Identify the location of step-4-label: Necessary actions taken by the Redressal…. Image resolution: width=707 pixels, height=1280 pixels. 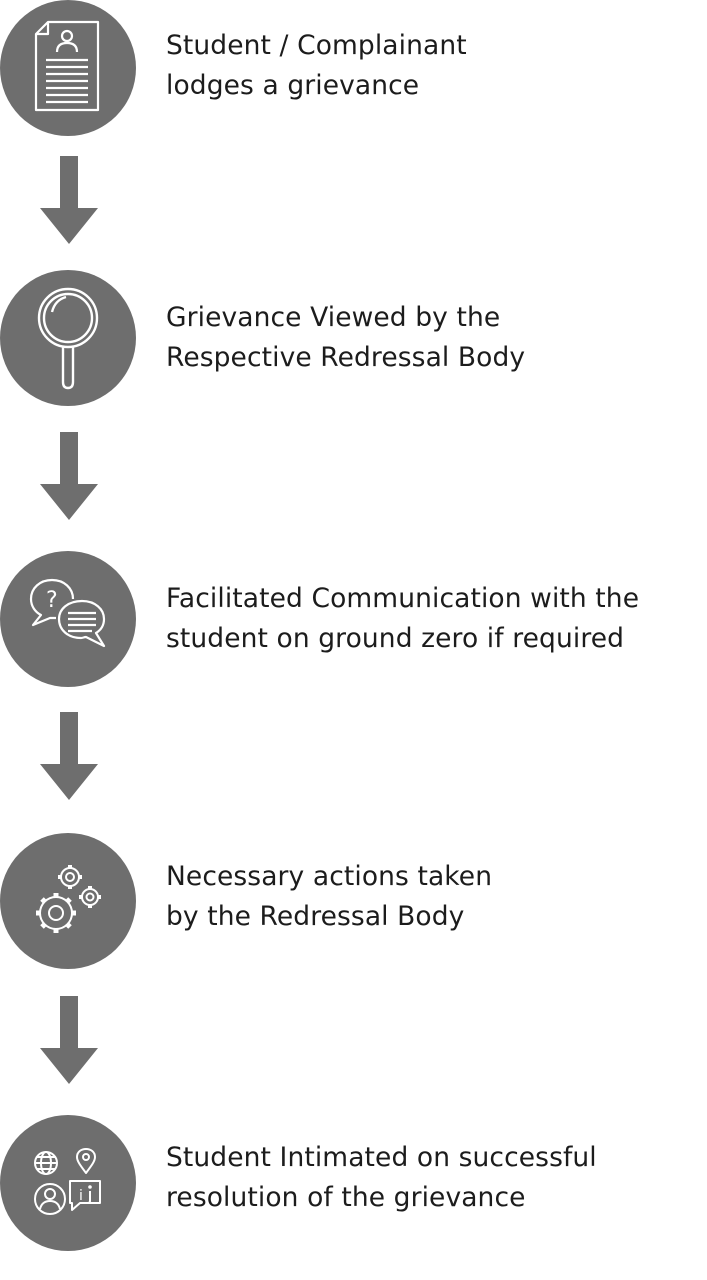
(436, 897).